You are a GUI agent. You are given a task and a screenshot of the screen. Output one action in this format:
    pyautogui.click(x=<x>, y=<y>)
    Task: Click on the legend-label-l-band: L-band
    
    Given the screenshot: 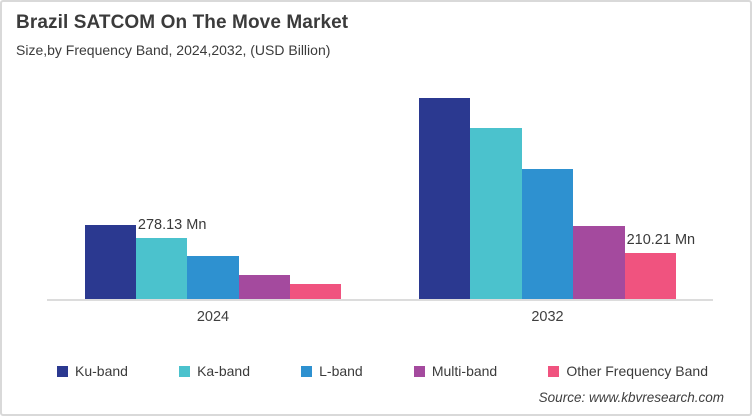 What is the action you would take?
    pyautogui.click(x=341, y=371)
    